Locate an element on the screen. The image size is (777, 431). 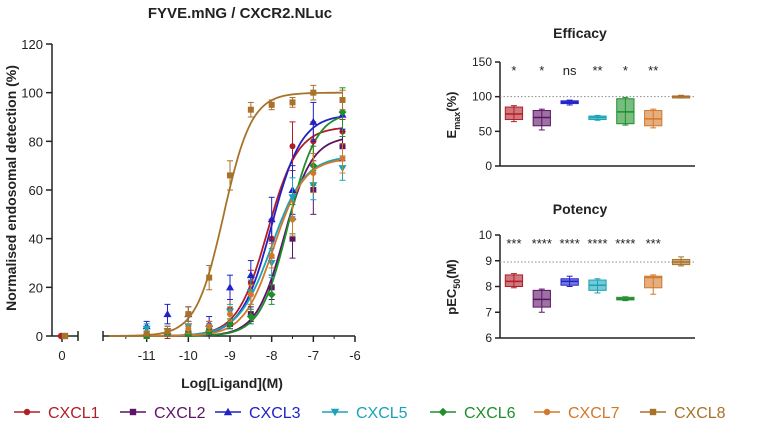
potency-y-label-sub: 50 is located at coordinates (457, 284).